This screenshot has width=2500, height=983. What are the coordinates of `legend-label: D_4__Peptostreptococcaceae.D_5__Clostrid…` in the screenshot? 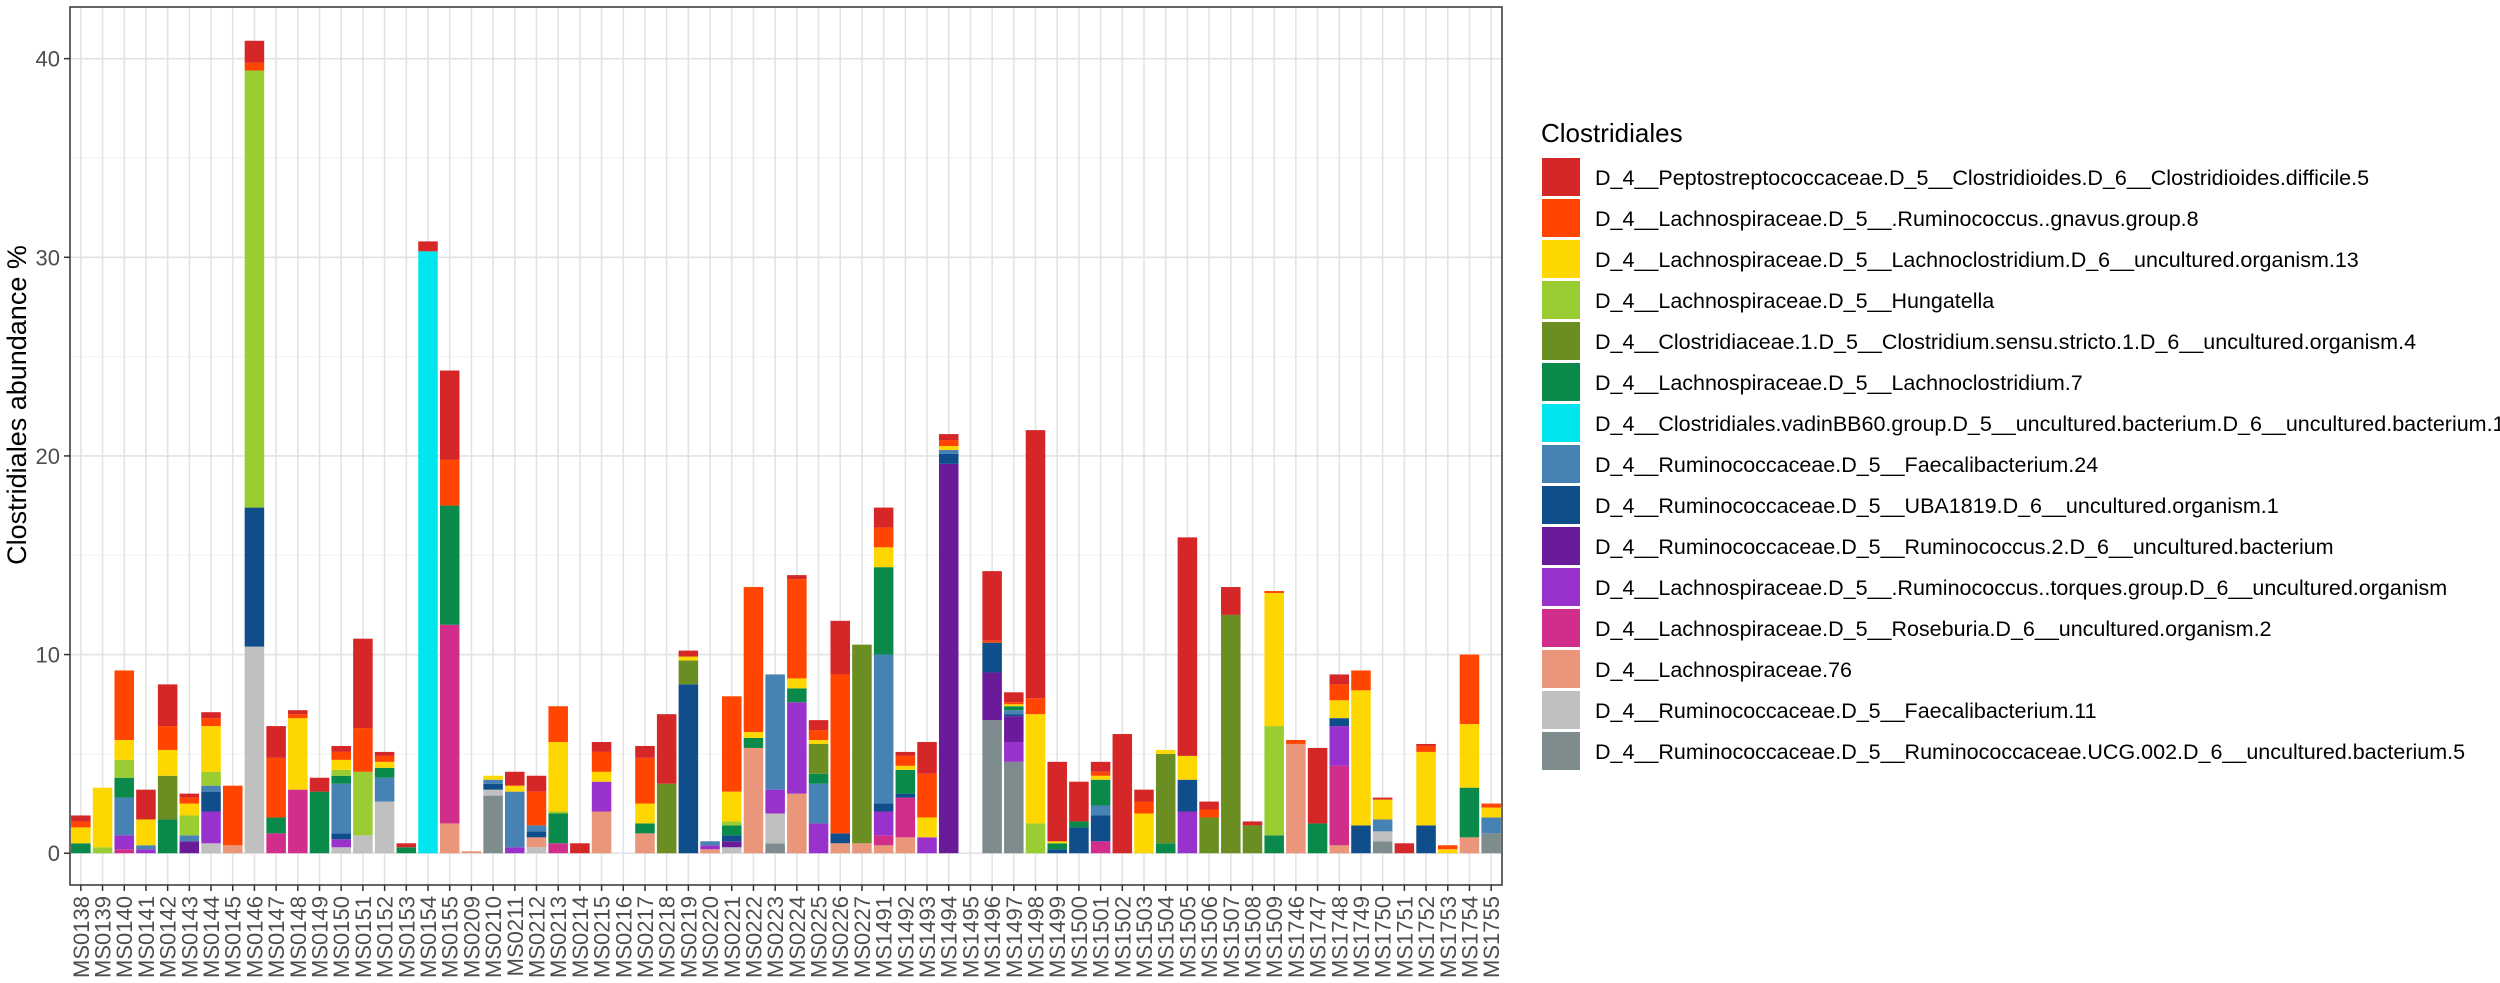 It's located at (1982, 178).